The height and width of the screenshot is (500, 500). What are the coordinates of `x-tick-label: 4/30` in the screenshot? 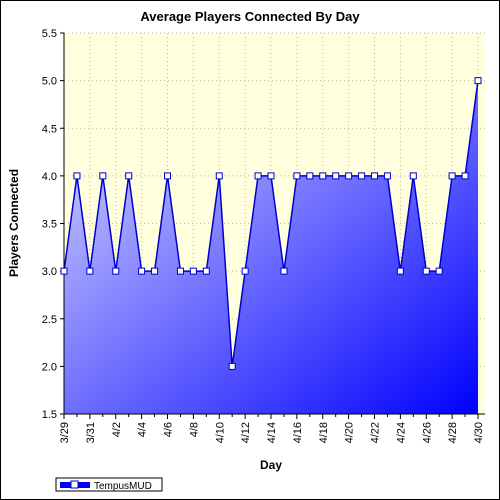 It's located at (479, 432).